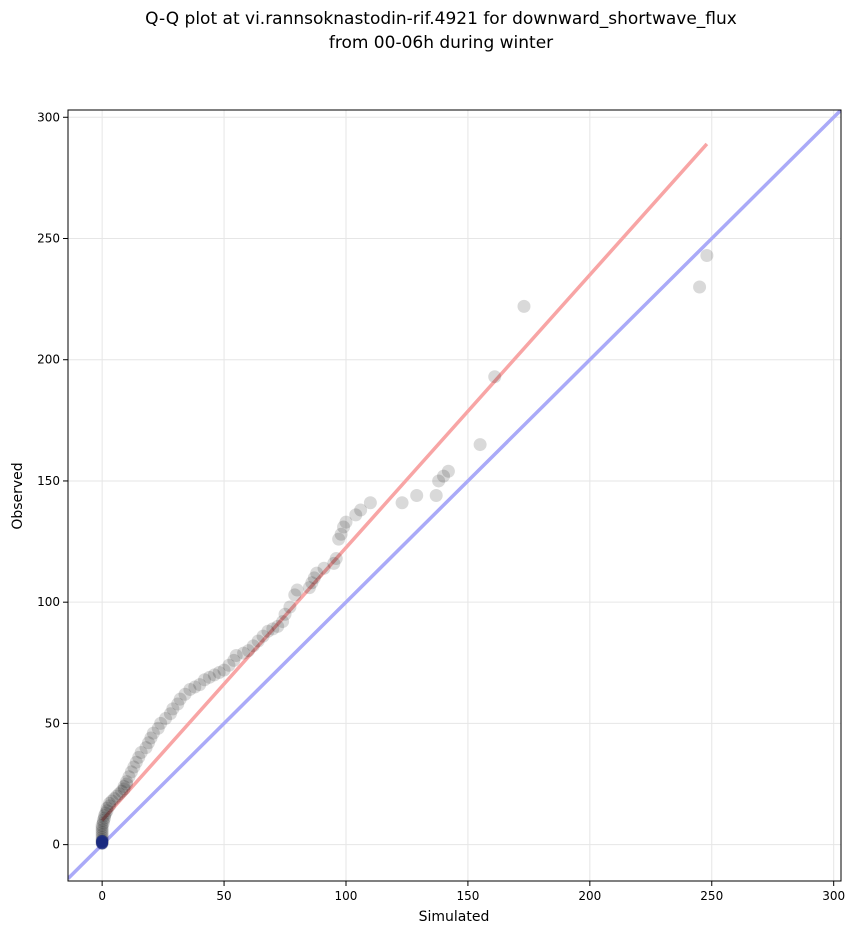 The width and height of the screenshot is (856, 938). Describe the element at coordinates (48, 360) in the screenshot. I see `y-tick-label: 200` at that location.